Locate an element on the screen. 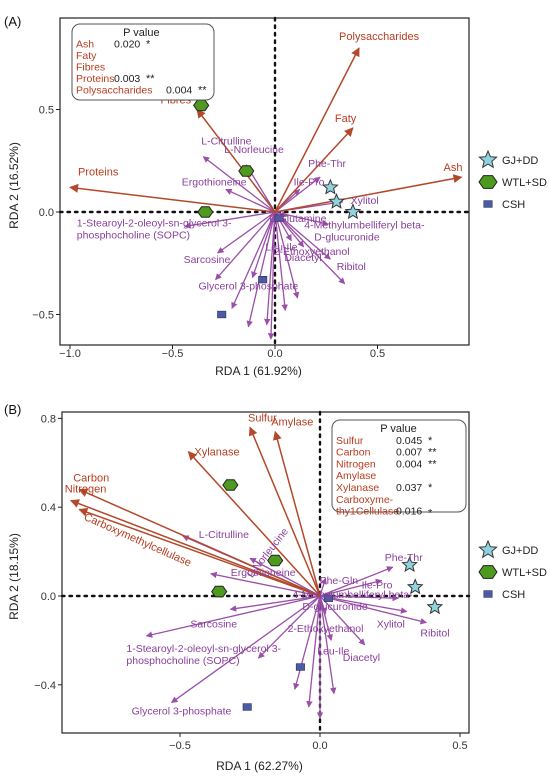 This screenshot has width=550, height=779. metabolite-arrow-ergothioneine is located at coordinates (250, 200).